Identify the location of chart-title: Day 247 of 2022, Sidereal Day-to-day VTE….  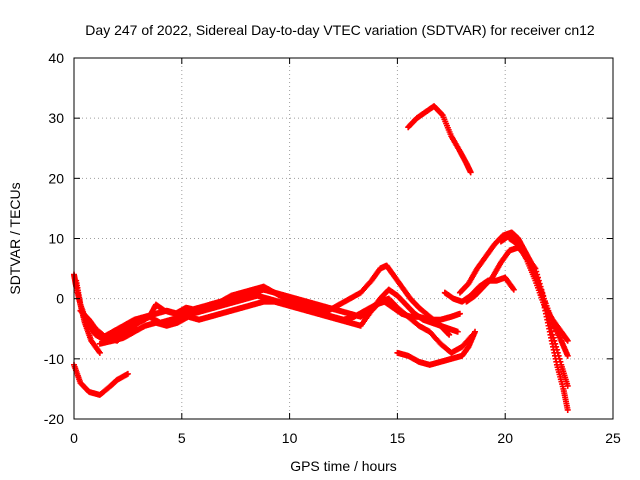
(340, 30).